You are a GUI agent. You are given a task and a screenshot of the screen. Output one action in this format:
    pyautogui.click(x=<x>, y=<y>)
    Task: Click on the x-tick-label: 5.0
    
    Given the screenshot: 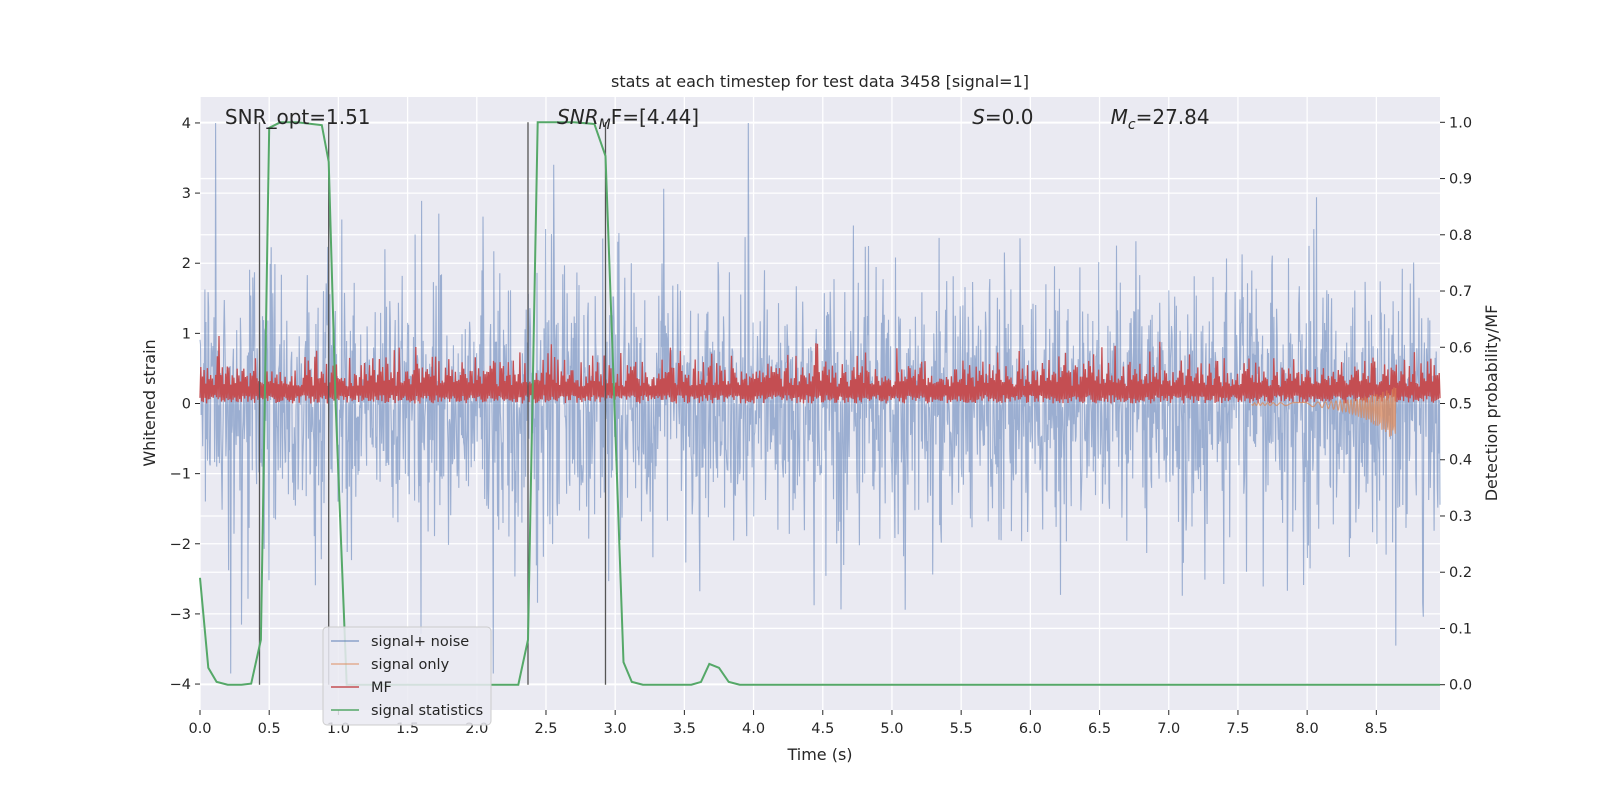 What is the action you would take?
    pyautogui.click(x=891, y=729)
    